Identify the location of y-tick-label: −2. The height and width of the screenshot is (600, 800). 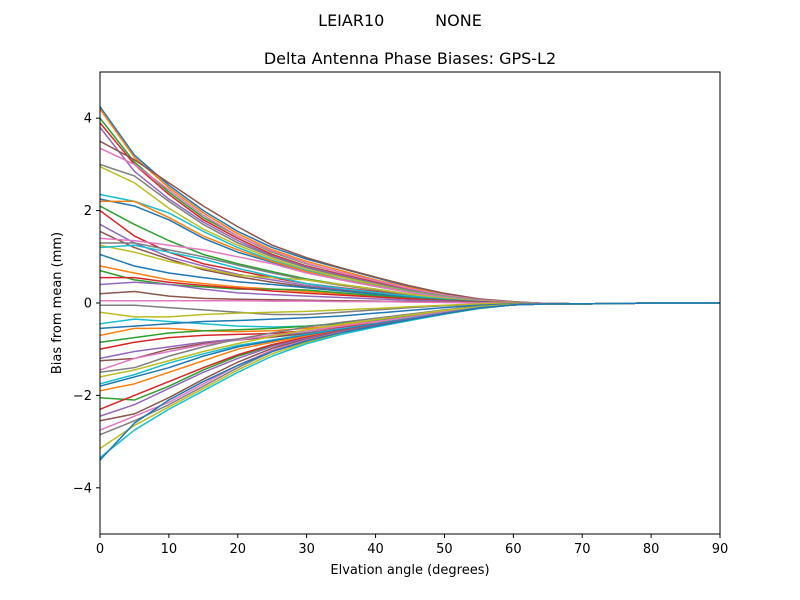
(82, 396).